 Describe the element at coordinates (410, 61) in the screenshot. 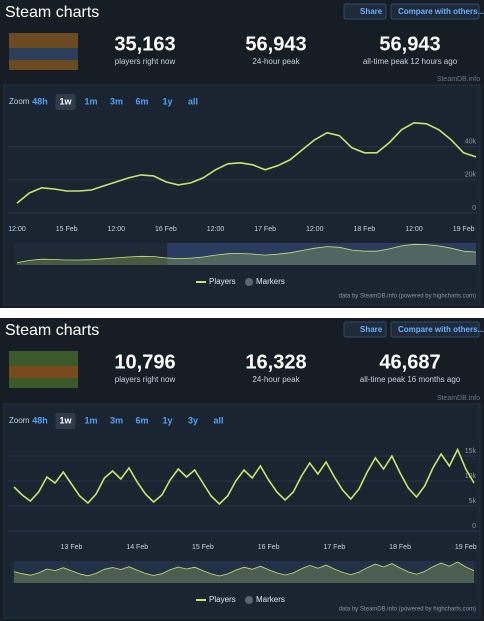

I see `stat-label: all-time peak 12 hours ago` at that location.